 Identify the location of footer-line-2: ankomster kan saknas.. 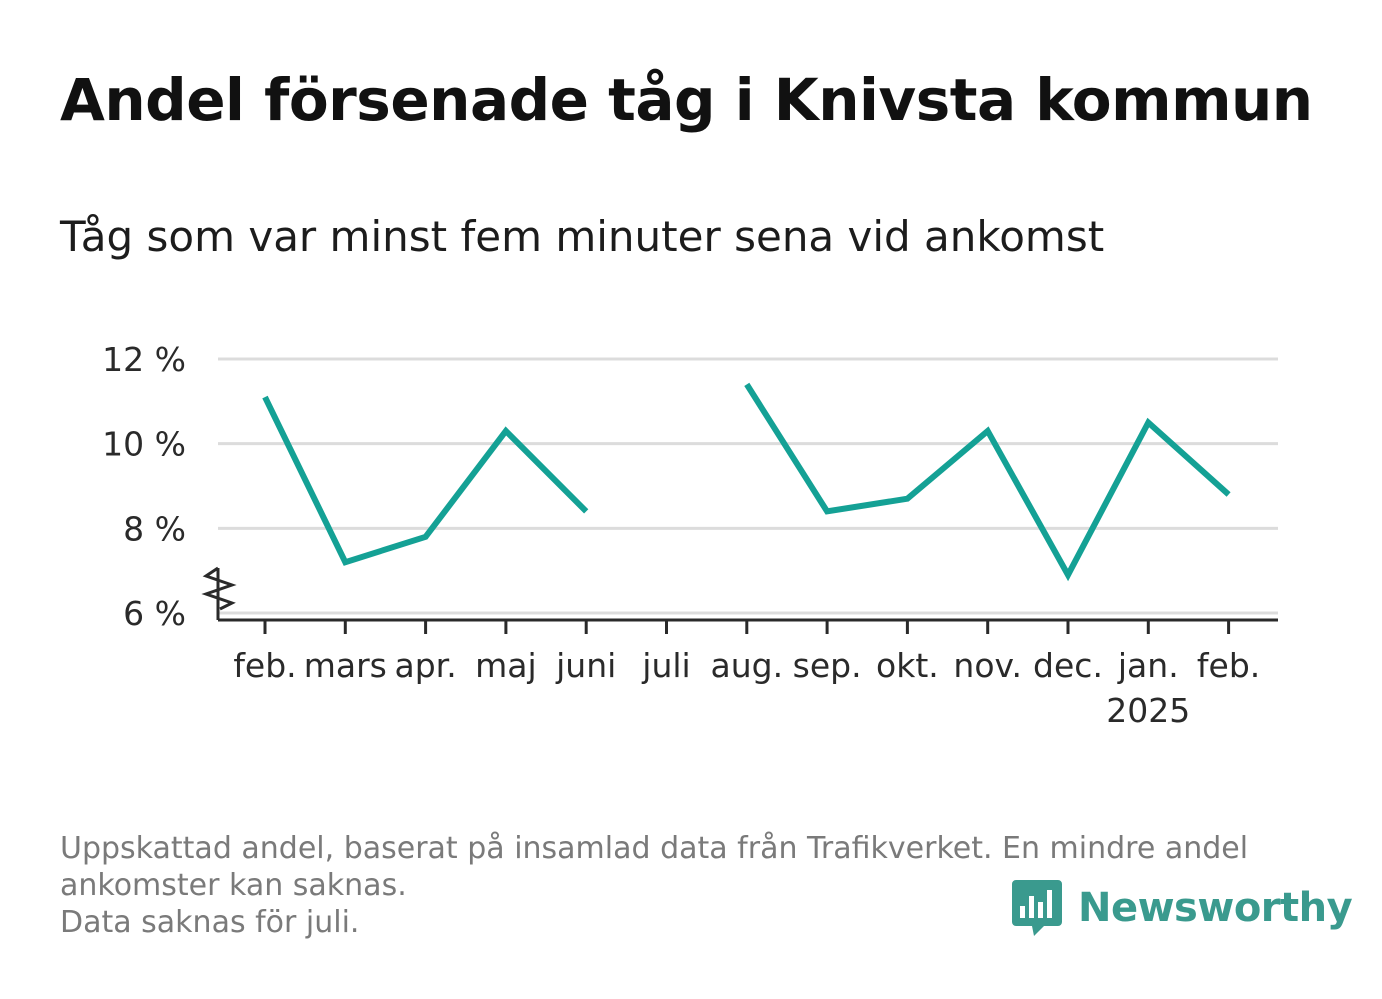
(233, 885).